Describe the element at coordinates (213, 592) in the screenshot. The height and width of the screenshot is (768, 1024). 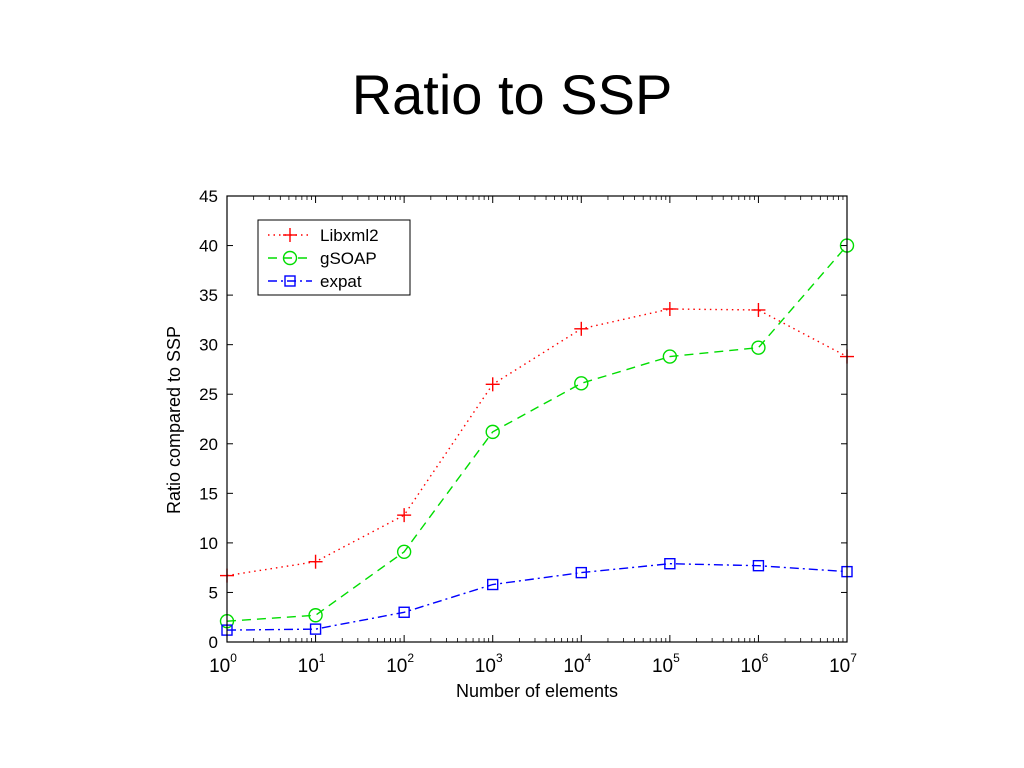
I see `y-tick-label: 5` at that location.